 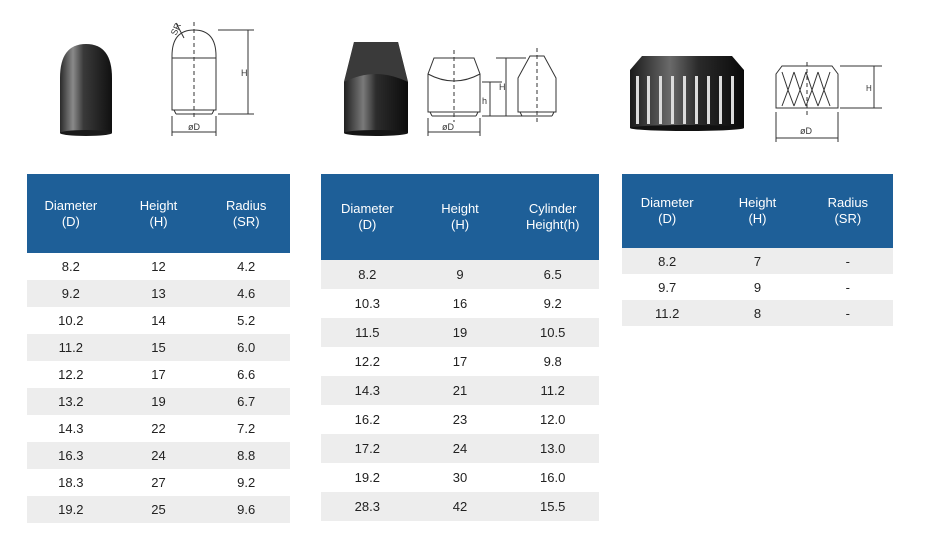 What do you see at coordinates (687, 93) in the screenshot?
I see `gear-button-image` at bounding box center [687, 93].